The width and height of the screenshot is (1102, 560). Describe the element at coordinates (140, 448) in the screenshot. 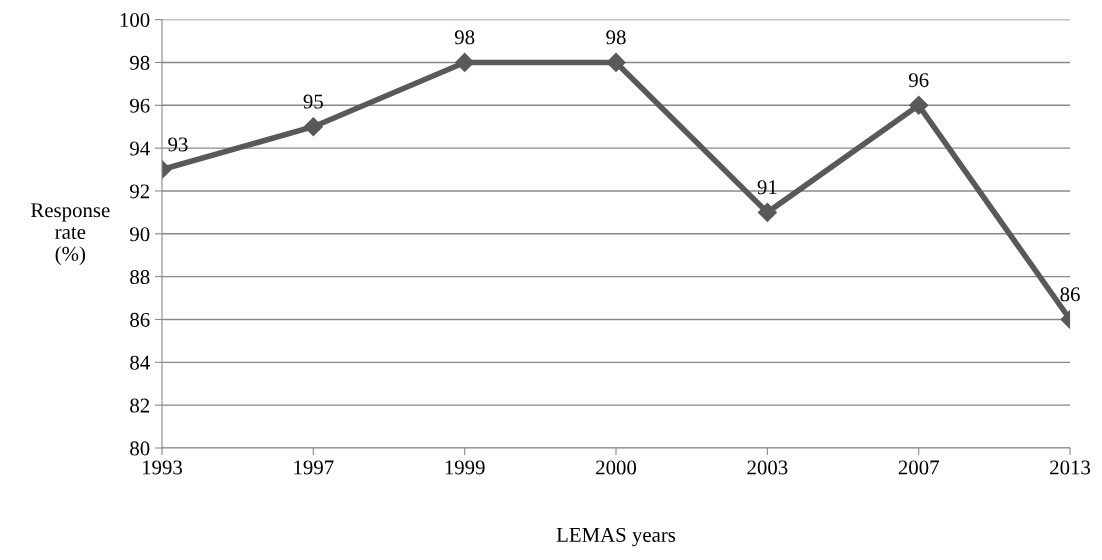

I see `y-tick-label: 80` at that location.